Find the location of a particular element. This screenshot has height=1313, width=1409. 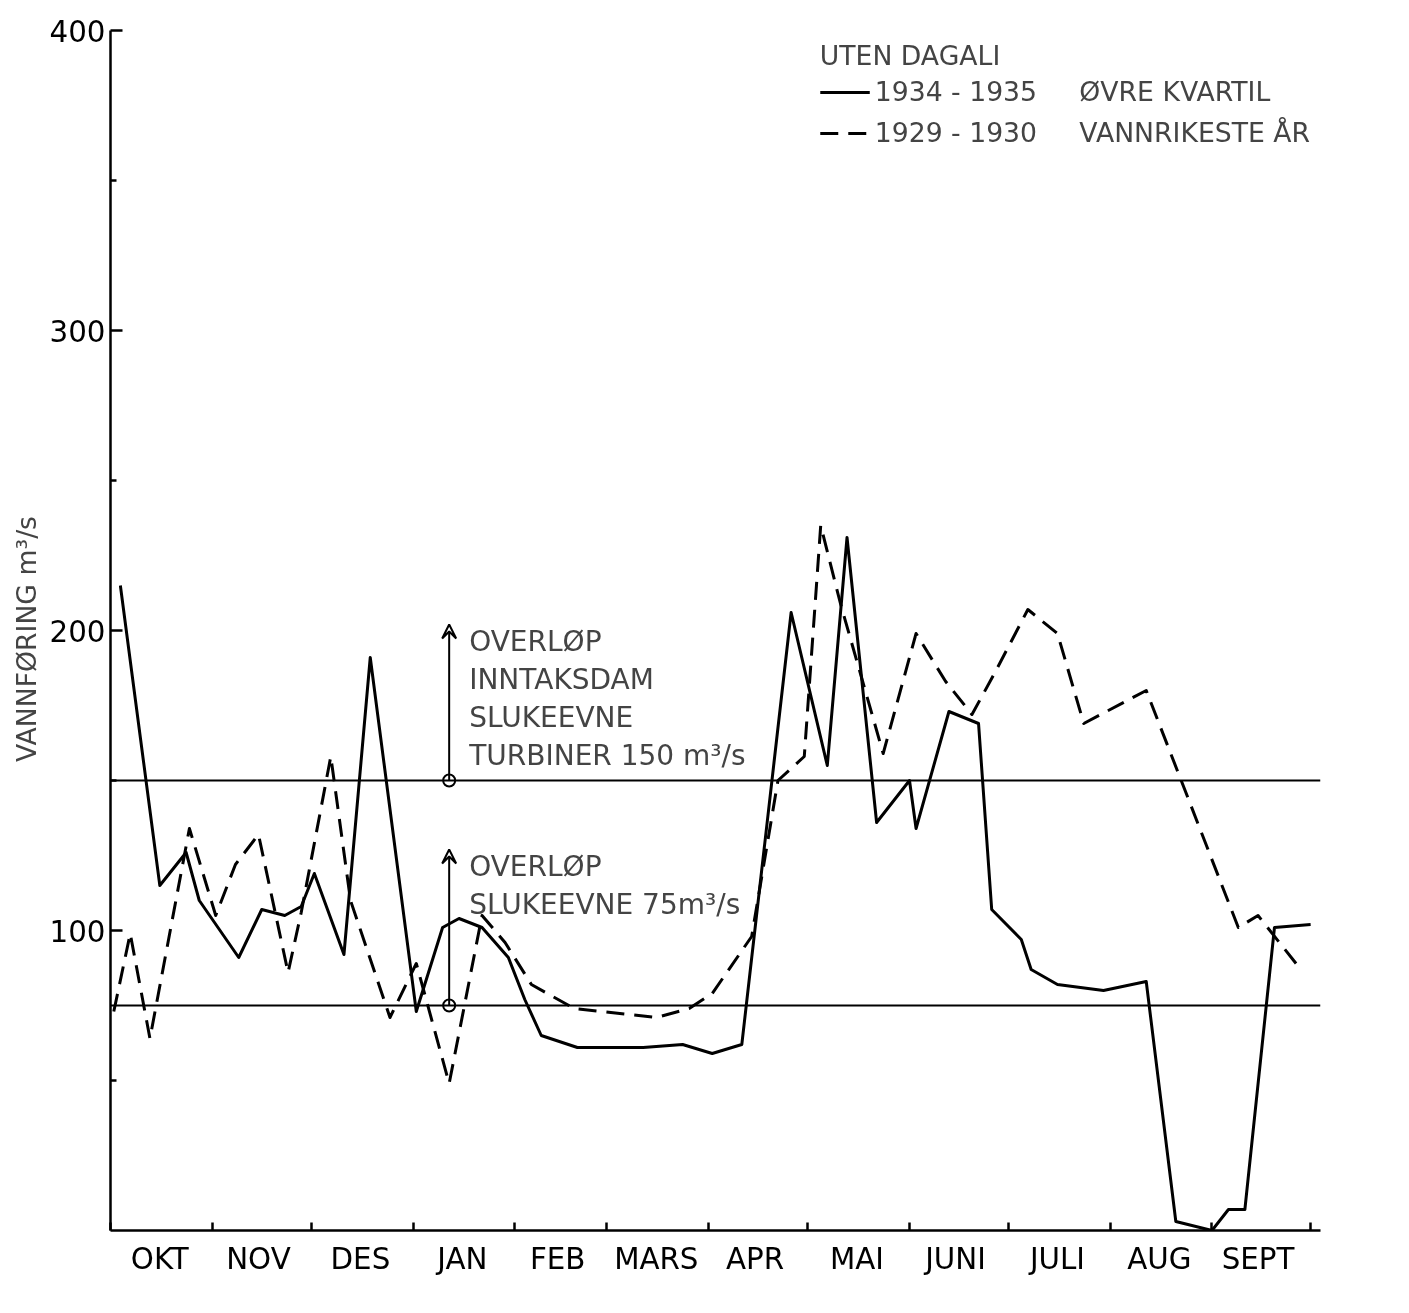

x-tick-label: JAN is located at coordinates (461, 1258).